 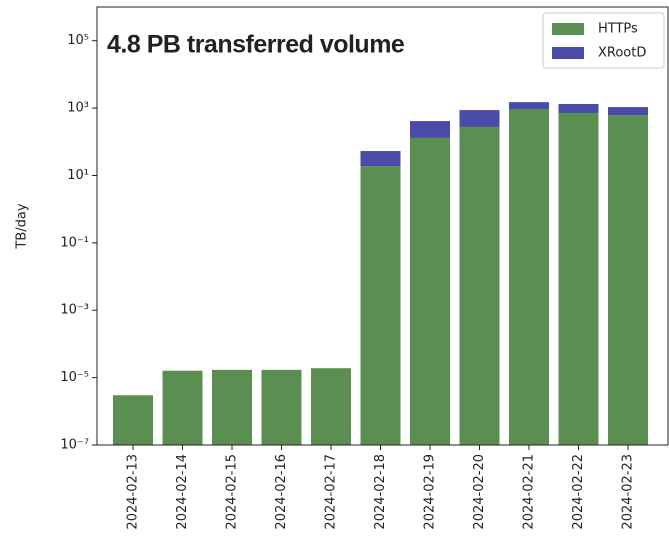 What do you see at coordinates (628, 492) in the screenshot?
I see `x-tick-label: 2024-02-23` at bounding box center [628, 492].